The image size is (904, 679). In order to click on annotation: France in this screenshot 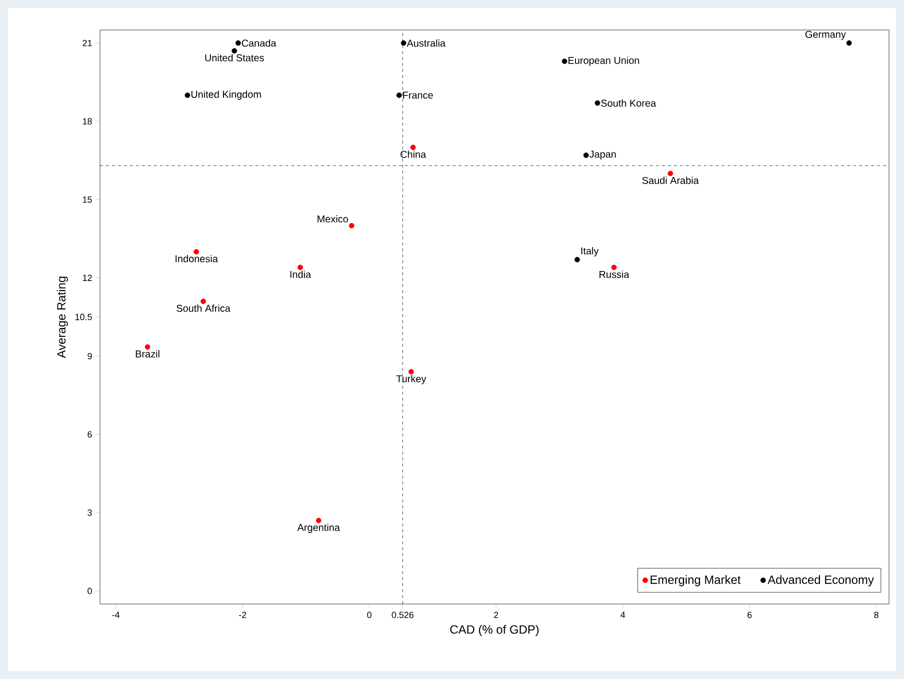, I will do `click(418, 95)`.